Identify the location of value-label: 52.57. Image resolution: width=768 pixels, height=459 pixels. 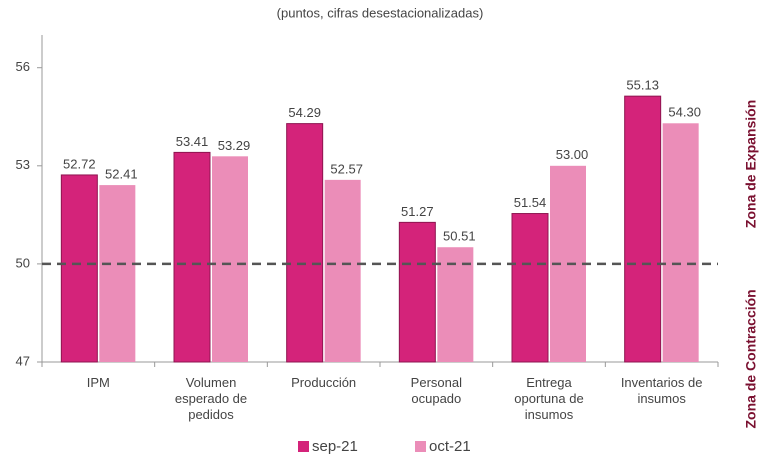
(346, 168).